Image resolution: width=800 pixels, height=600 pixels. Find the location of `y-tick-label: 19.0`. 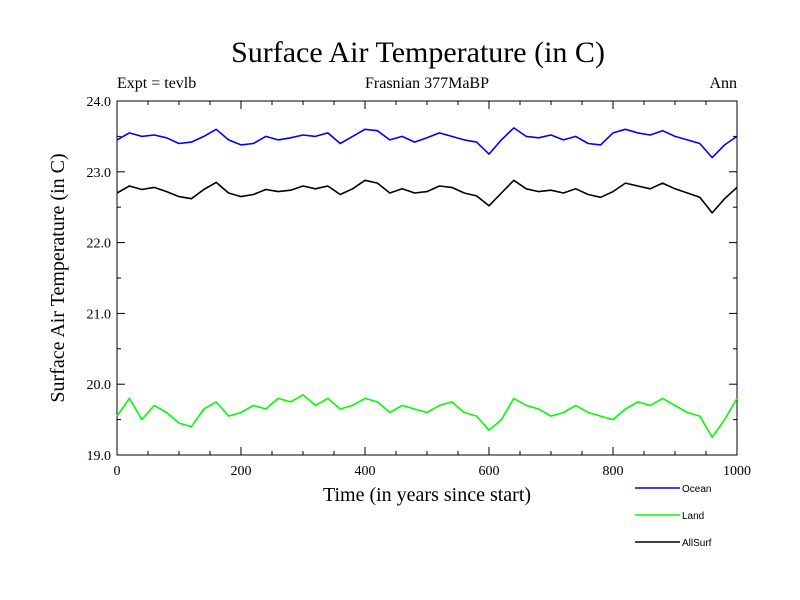

y-tick-label: 19.0 is located at coordinates (99, 456).